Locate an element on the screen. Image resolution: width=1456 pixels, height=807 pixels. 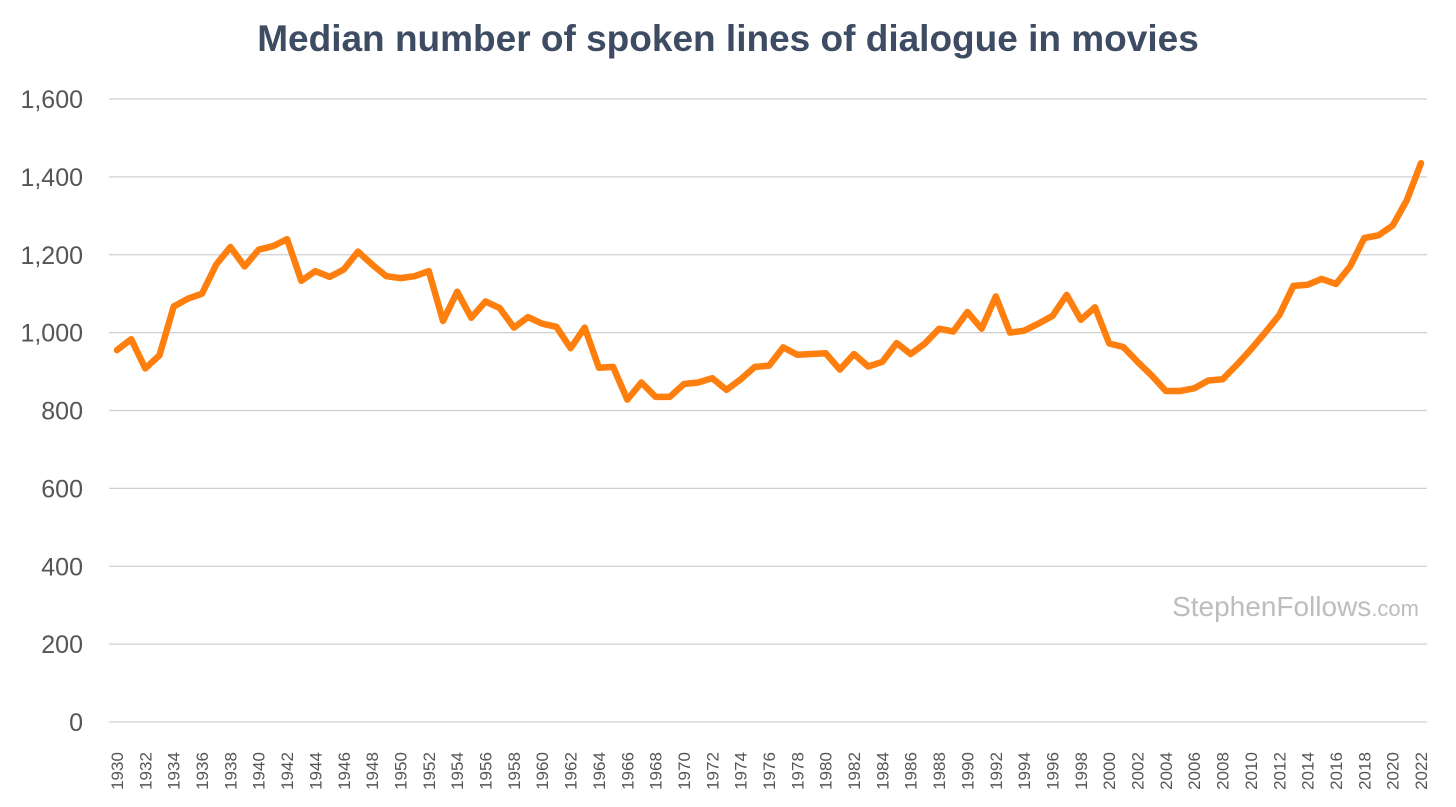
x-tick-label: 1930 is located at coordinates (117, 771).